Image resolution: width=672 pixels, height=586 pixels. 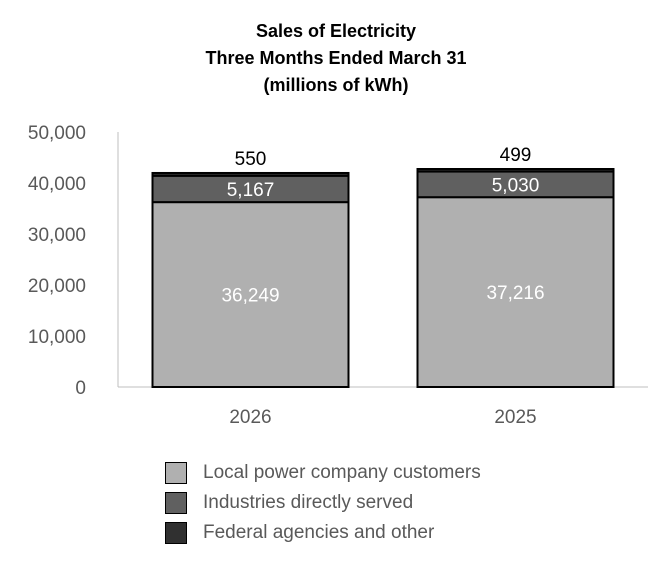 I want to click on legend-swatch-industries, so click(x=176, y=503).